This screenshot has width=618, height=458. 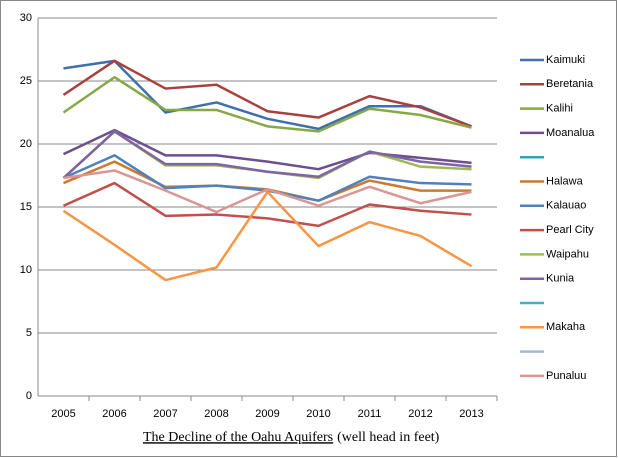 I want to click on chart-title: The Decline of the Oahu Aquifers, so click(x=238, y=437).